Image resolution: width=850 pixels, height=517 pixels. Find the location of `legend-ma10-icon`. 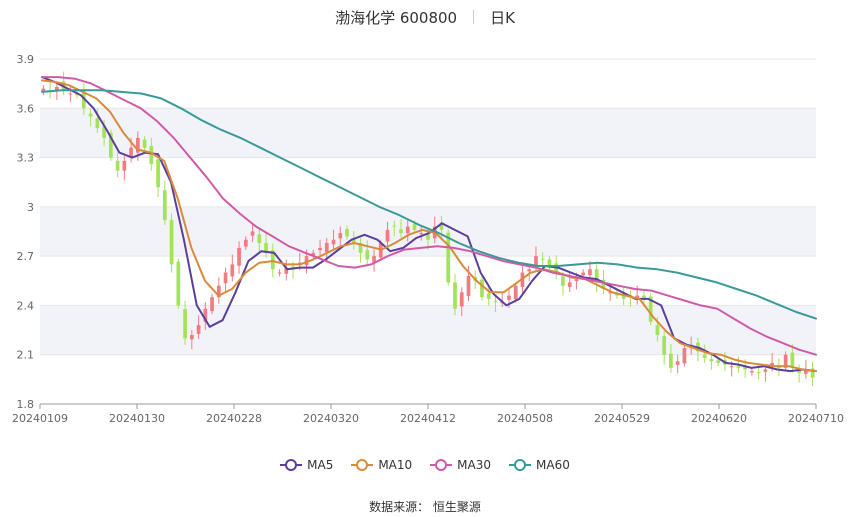

legend-ma10-icon is located at coordinates (362, 465).